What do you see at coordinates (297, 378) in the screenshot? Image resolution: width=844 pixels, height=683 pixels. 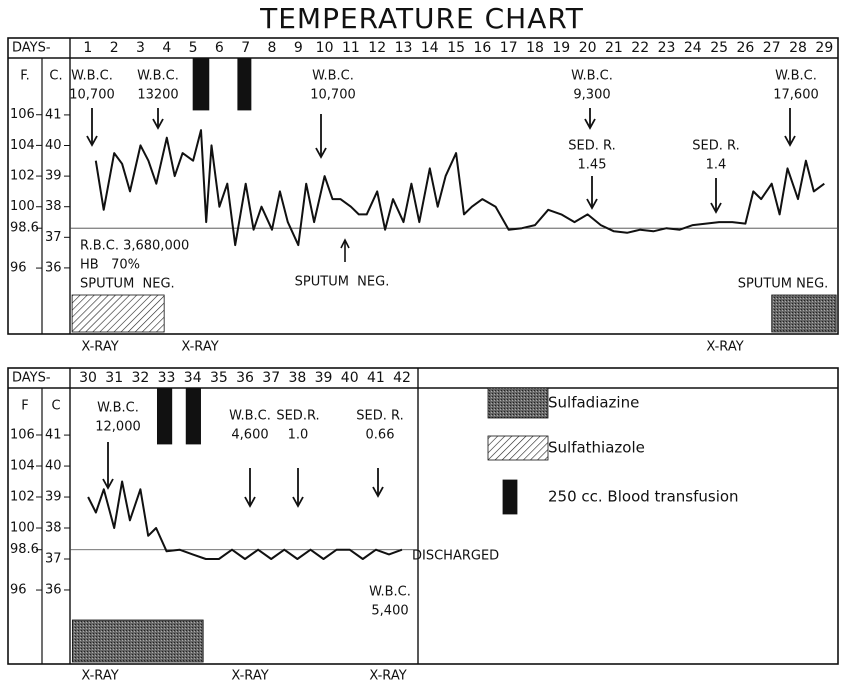 I see `x-tick-label: 38` at bounding box center [297, 378].